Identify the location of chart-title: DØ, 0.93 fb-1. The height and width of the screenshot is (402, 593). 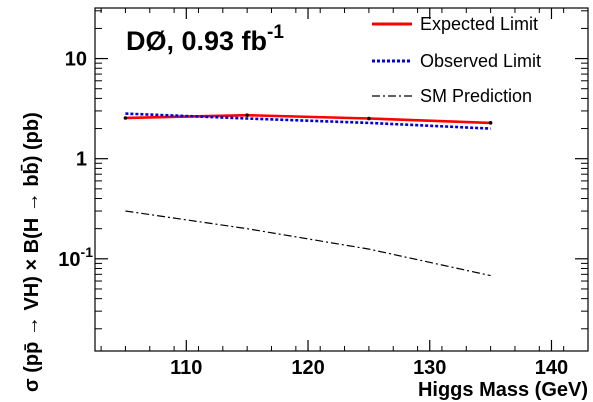
(205, 39).